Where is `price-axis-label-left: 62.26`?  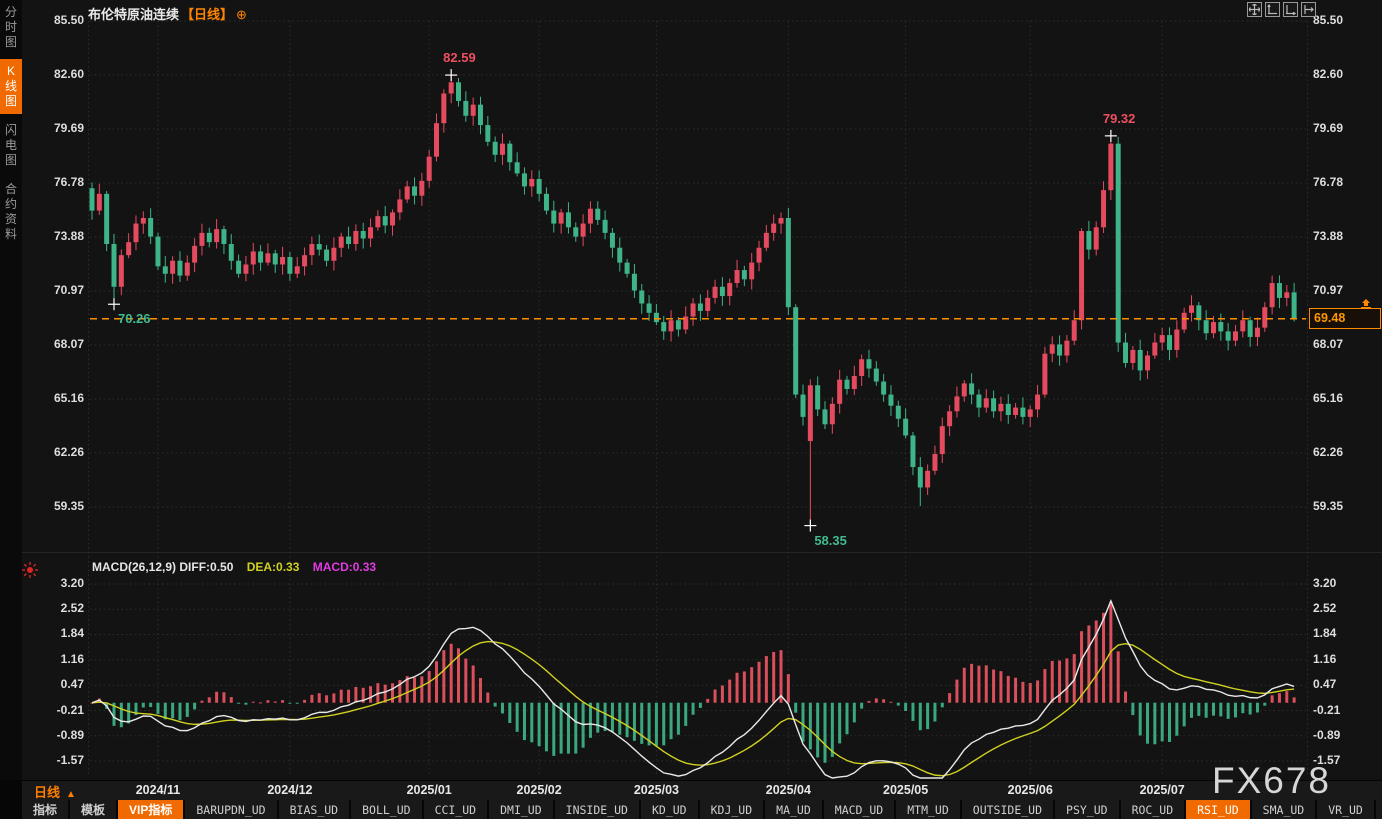 price-axis-label-left: 62.26 is located at coordinates (68, 451).